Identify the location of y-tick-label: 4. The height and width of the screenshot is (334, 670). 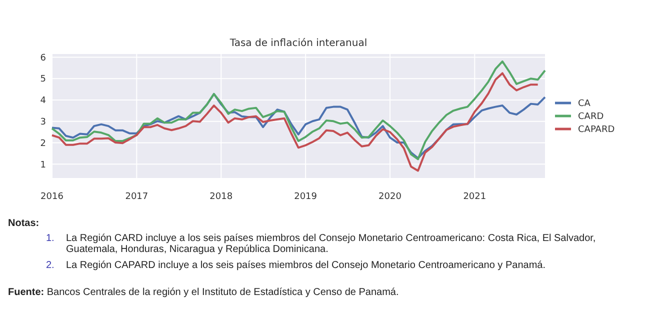
(43, 101).